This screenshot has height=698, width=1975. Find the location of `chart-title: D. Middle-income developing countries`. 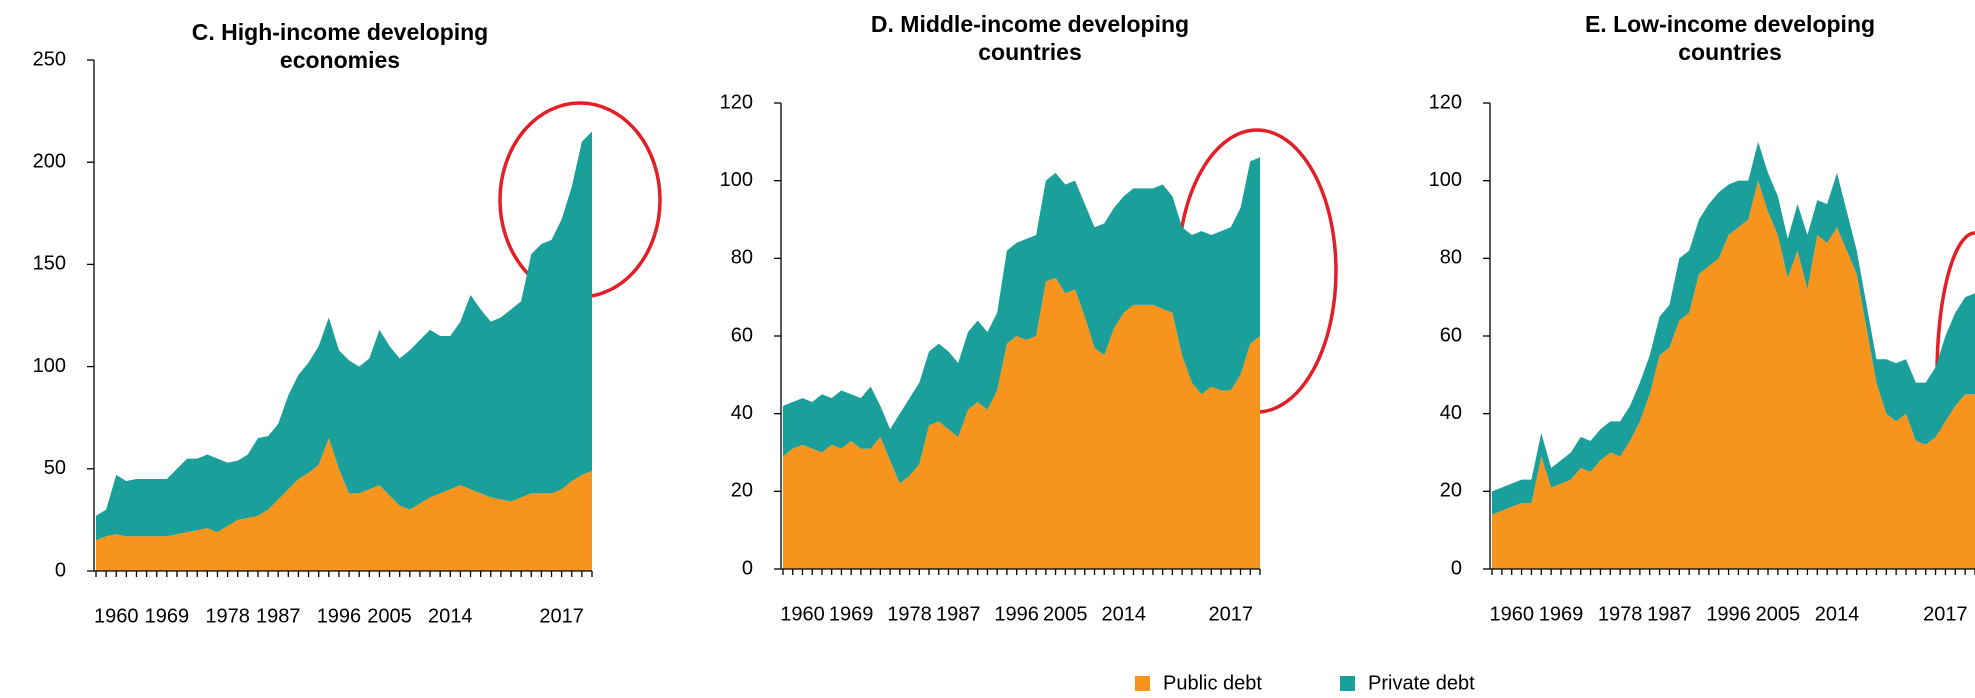

chart-title: D. Middle-income developing countries is located at coordinates (1030, 38).